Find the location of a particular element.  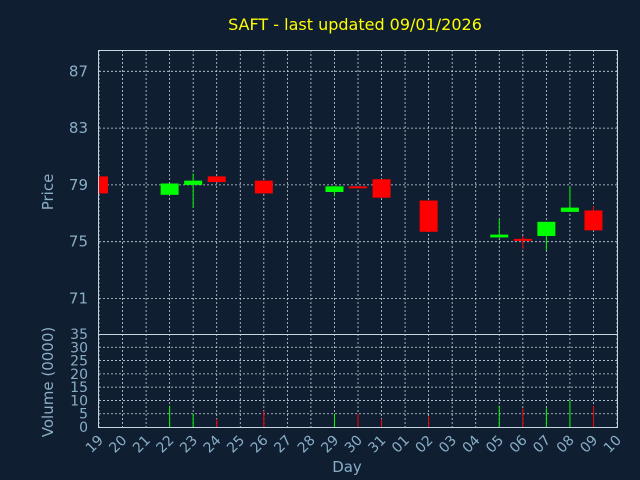

x-tick-label: 20 is located at coordinates (118, 445).